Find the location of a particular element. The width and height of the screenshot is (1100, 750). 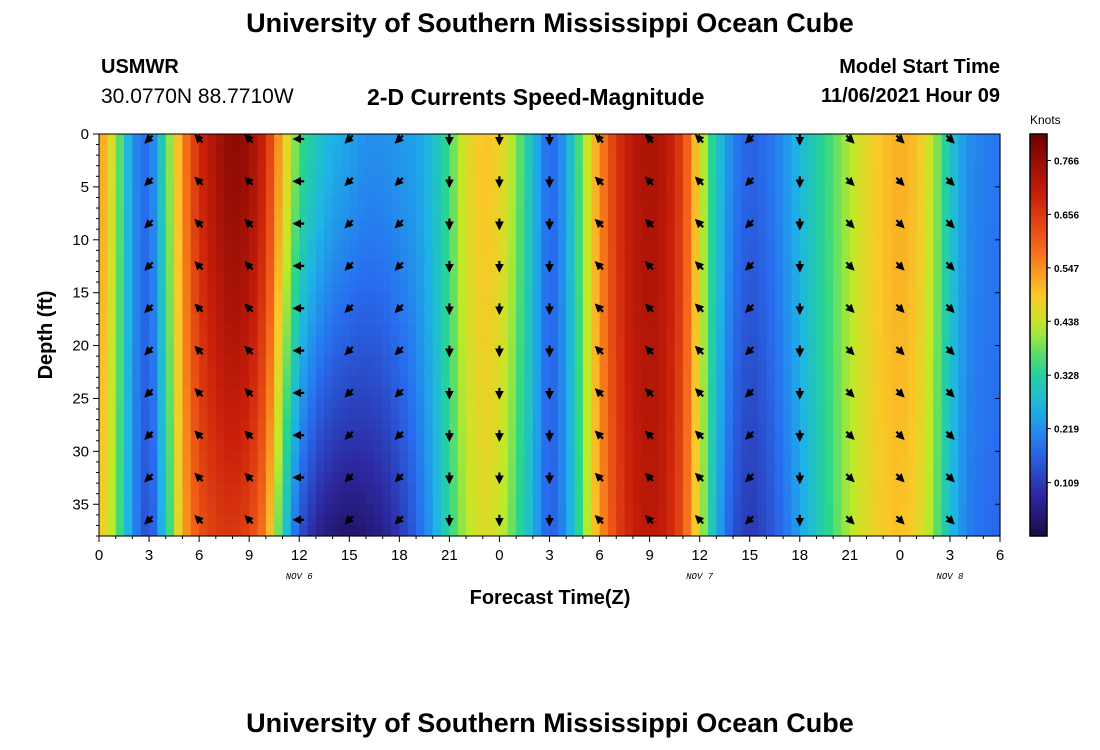

colorbar-tick-label: 0.109 is located at coordinates (1066, 484).